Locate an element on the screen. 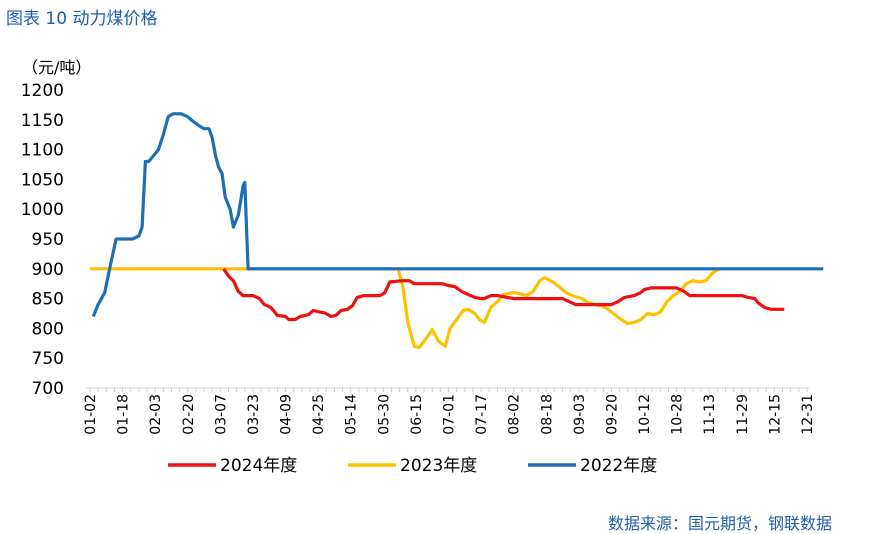 Image resolution: width=878 pixels, height=534 pixels. legend-label: 2022年度 is located at coordinates (618, 466).